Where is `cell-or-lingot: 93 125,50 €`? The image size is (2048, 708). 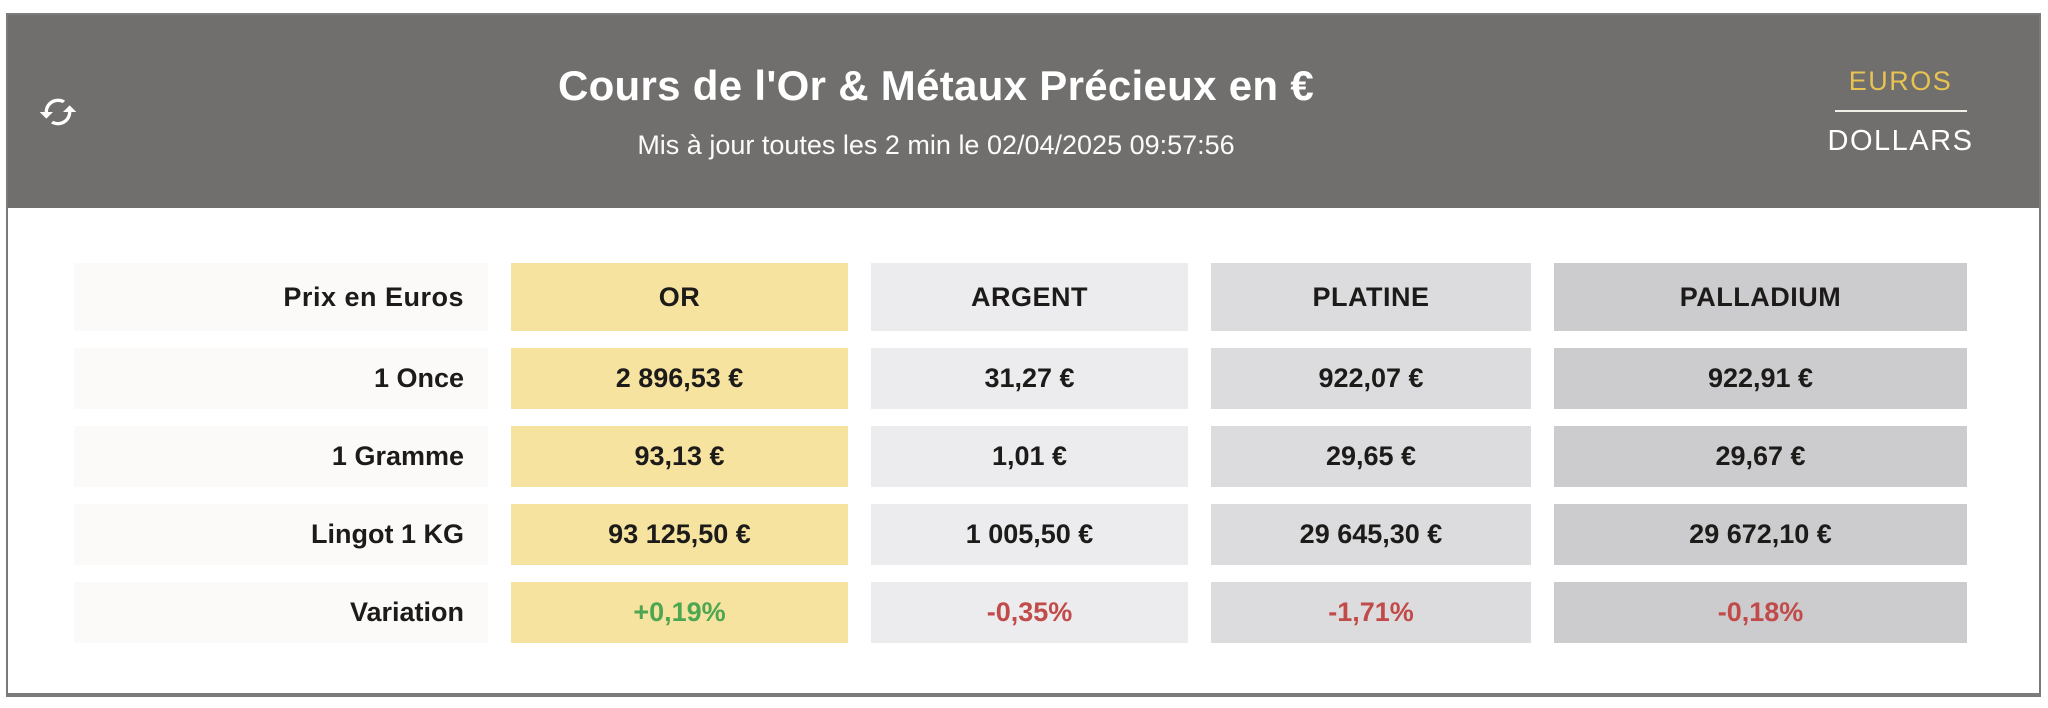
cell-or-lingot: 93 125,50 € is located at coordinates (679, 534).